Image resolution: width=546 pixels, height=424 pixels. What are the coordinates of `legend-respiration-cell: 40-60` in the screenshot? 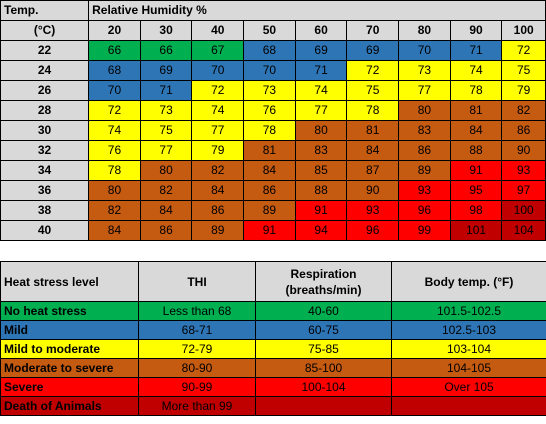 It's located at (323, 311).